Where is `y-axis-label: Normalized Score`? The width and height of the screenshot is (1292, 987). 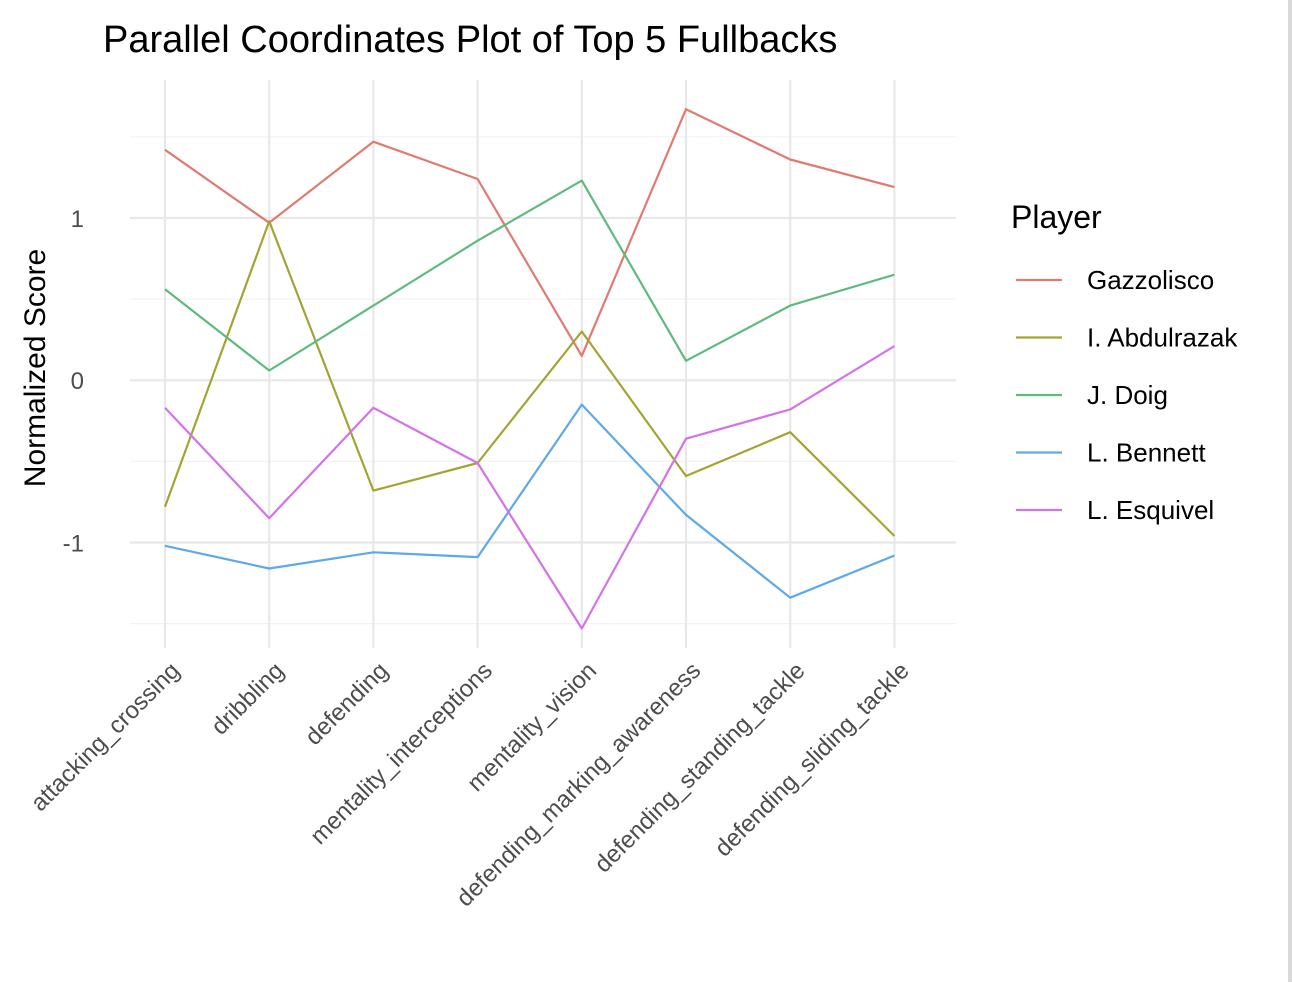
y-axis-label: Normalized Score is located at coordinates (35, 368).